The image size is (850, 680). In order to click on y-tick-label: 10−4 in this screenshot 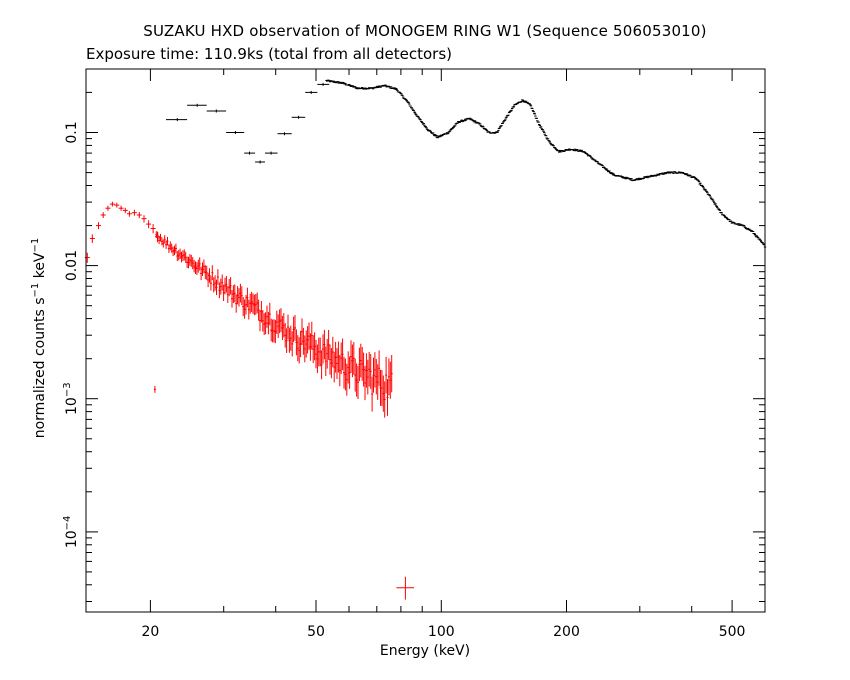, I will do `click(71, 532)`.